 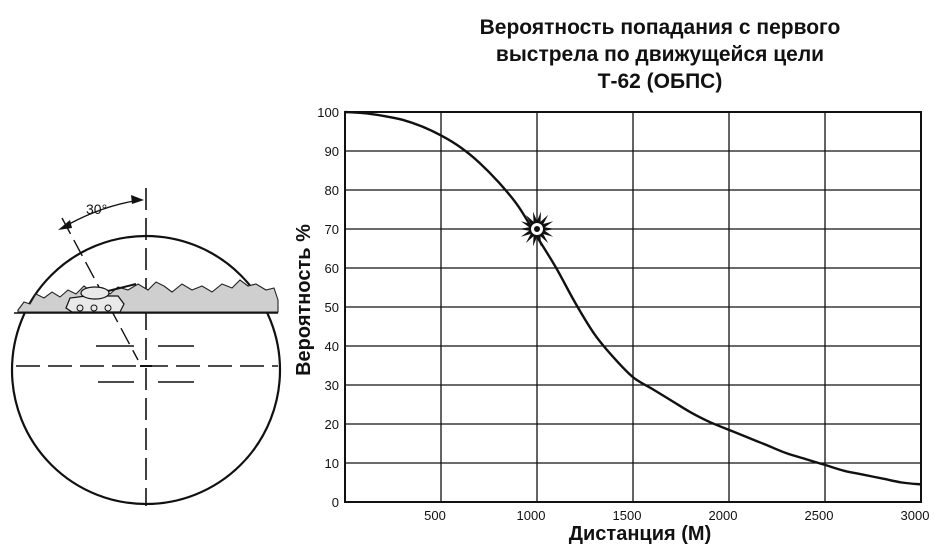 I want to click on y-tick-label: 60, so click(x=332, y=268).